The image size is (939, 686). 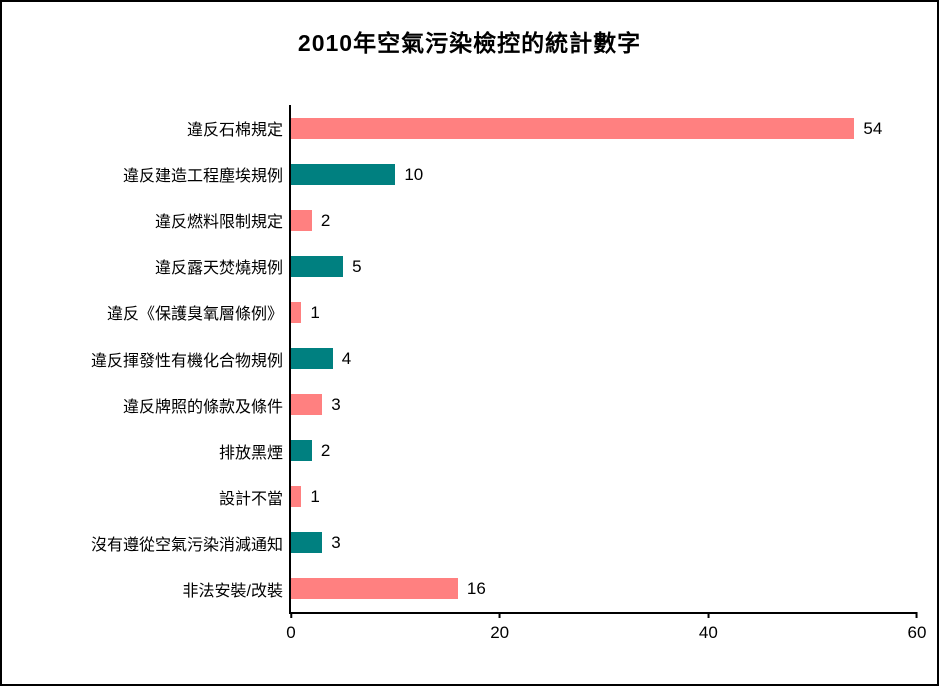 I want to click on x-axis-tick: 20, so click(x=499, y=627).